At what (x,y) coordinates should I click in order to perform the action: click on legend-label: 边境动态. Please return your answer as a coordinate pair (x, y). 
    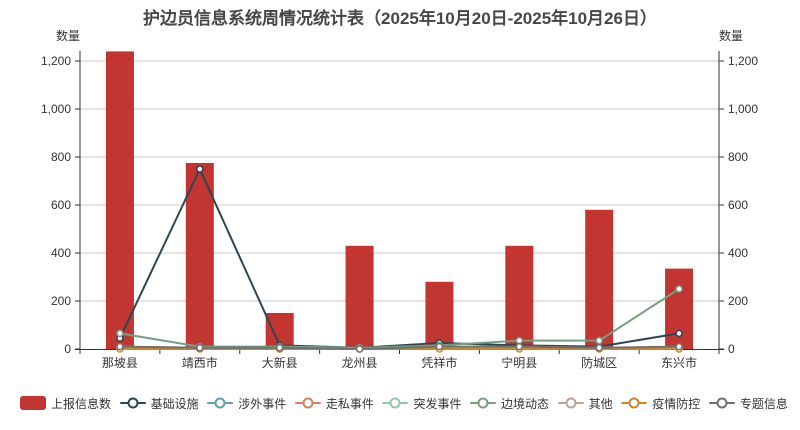
    Looking at the image, I should click on (525, 403).